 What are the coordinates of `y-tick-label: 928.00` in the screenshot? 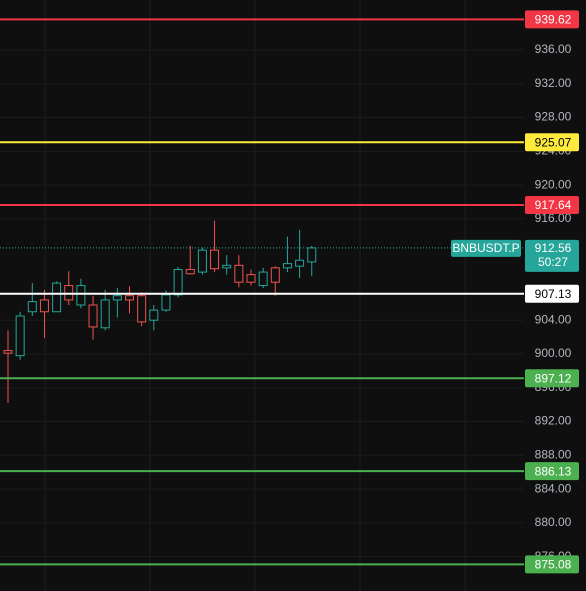 It's located at (553, 117).